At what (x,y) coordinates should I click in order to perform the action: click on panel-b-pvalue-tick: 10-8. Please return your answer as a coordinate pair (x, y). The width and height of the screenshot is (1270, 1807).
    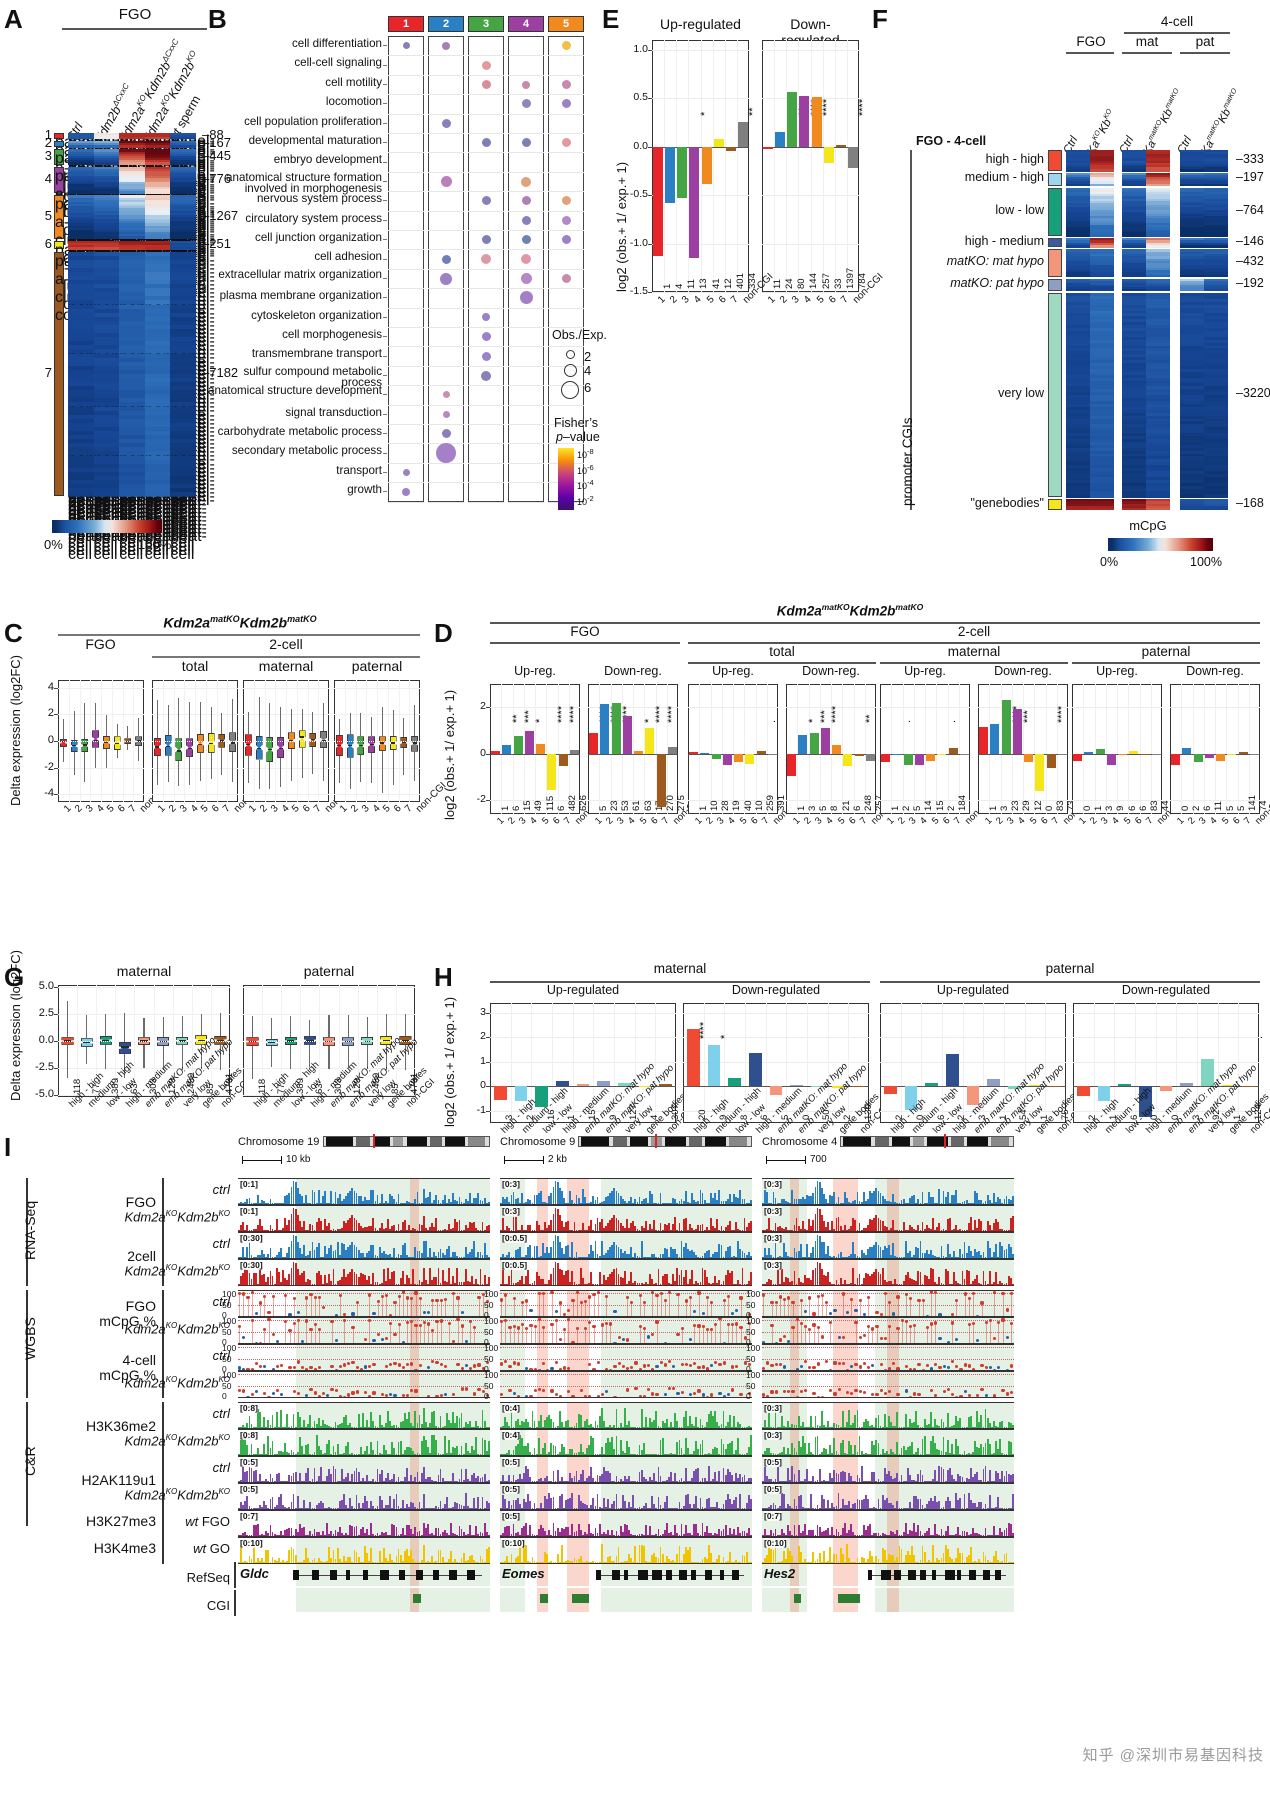
    Looking at the image, I should click on (585, 453).